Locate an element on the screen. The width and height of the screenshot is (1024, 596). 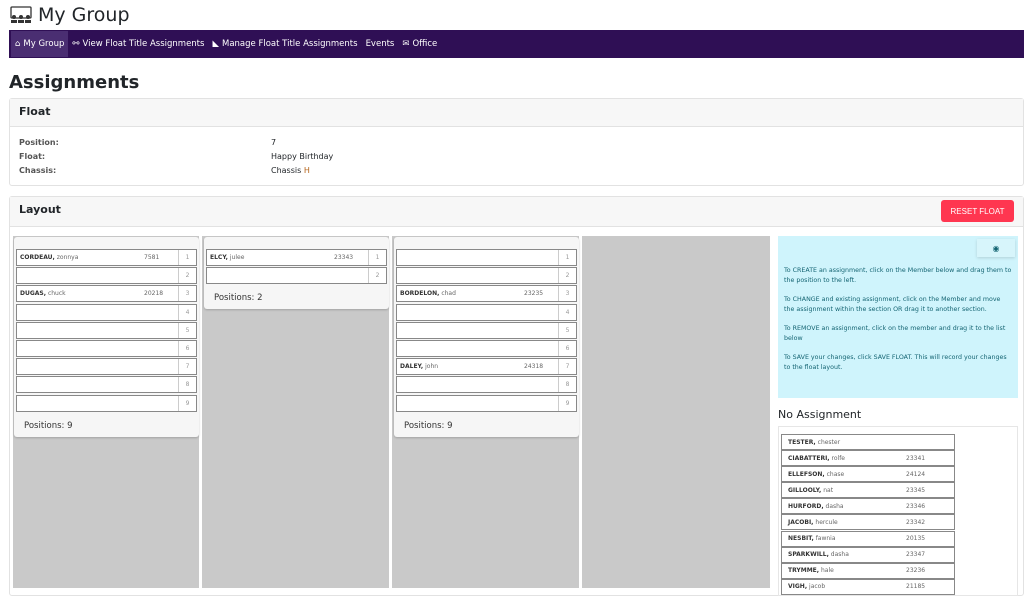
first-name: hercule is located at coordinates (826, 522).